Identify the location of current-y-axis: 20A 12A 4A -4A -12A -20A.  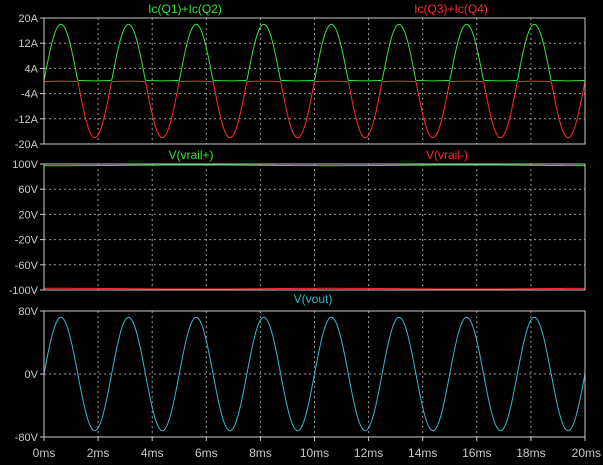
(29, 82).